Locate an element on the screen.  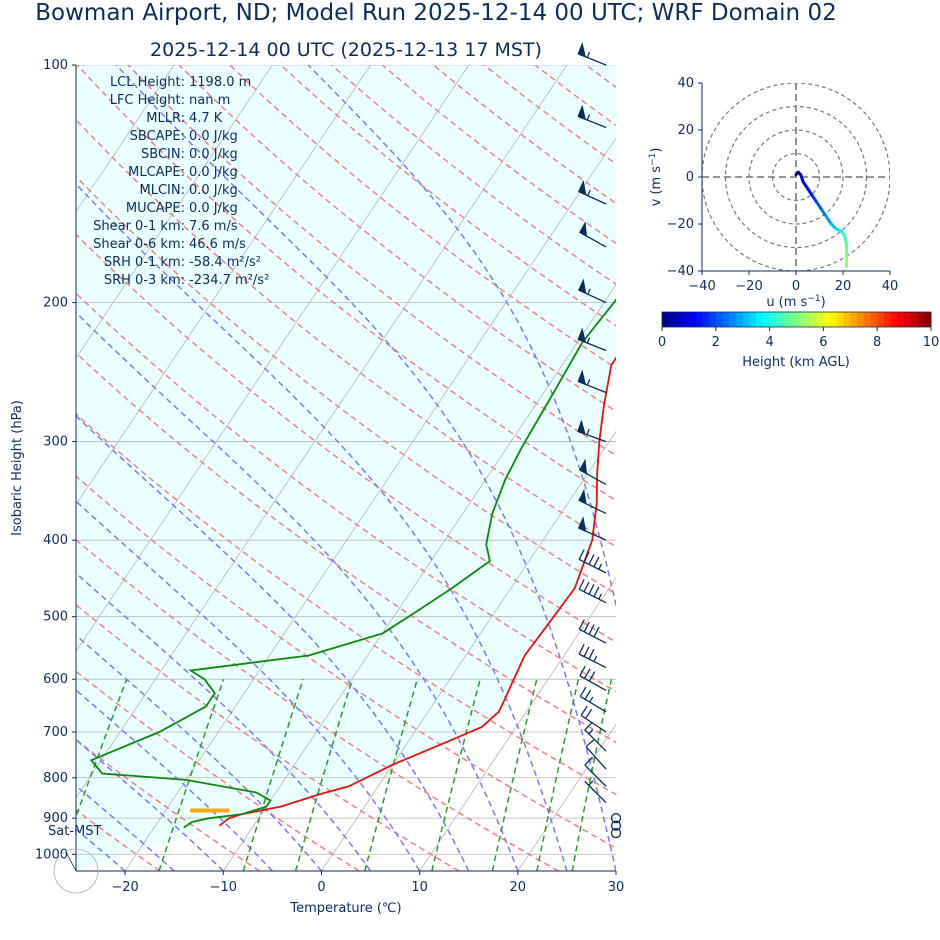
y-tick-label: 500 is located at coordinates (55, 617).